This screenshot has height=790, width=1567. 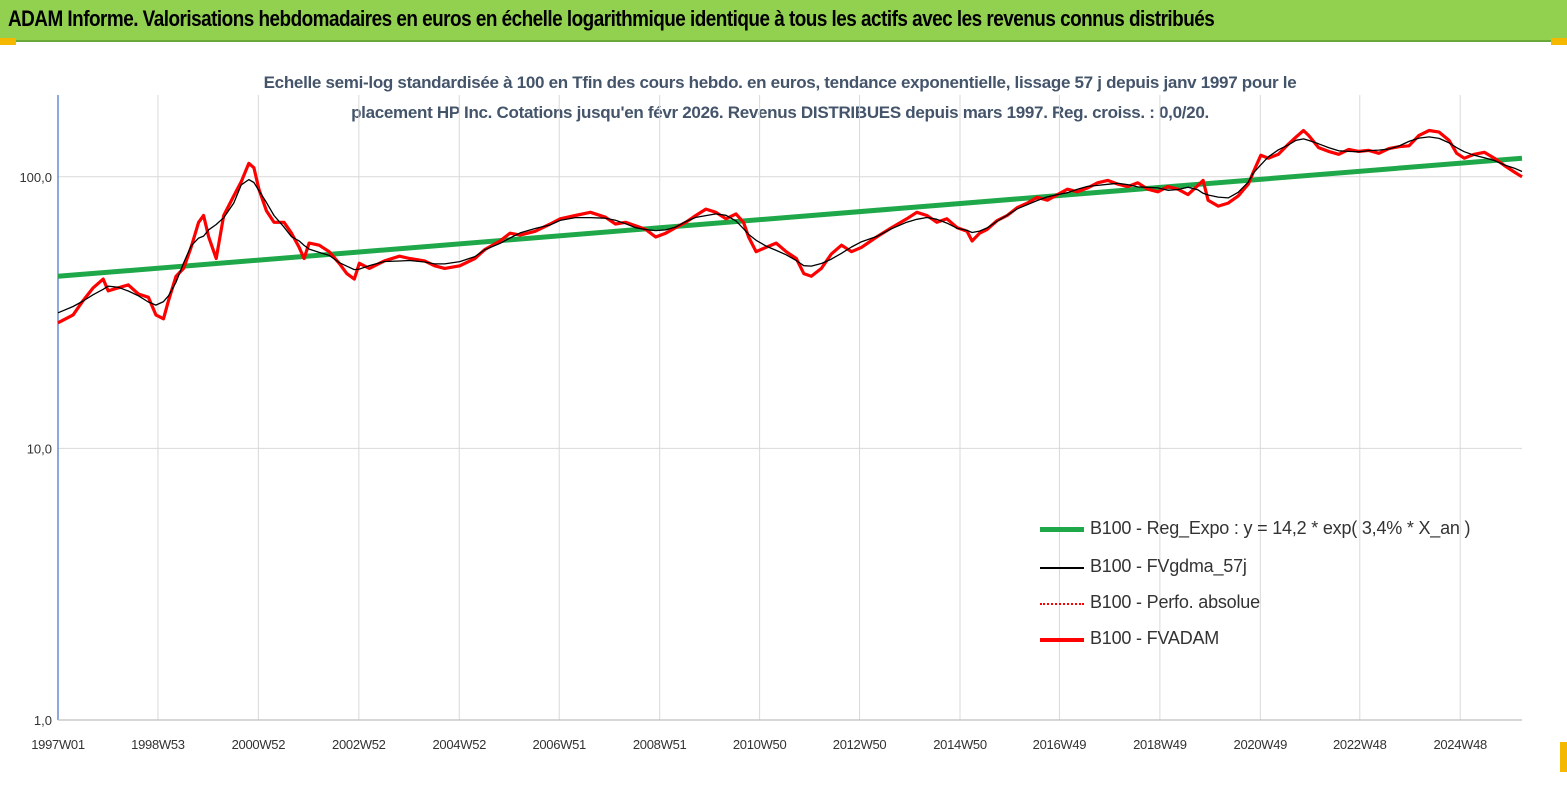 What do you see at coordinates (1261, 744) in the screenshot?
I see `x-tick-label: 2020W49` at bounding box center [1261, 744].